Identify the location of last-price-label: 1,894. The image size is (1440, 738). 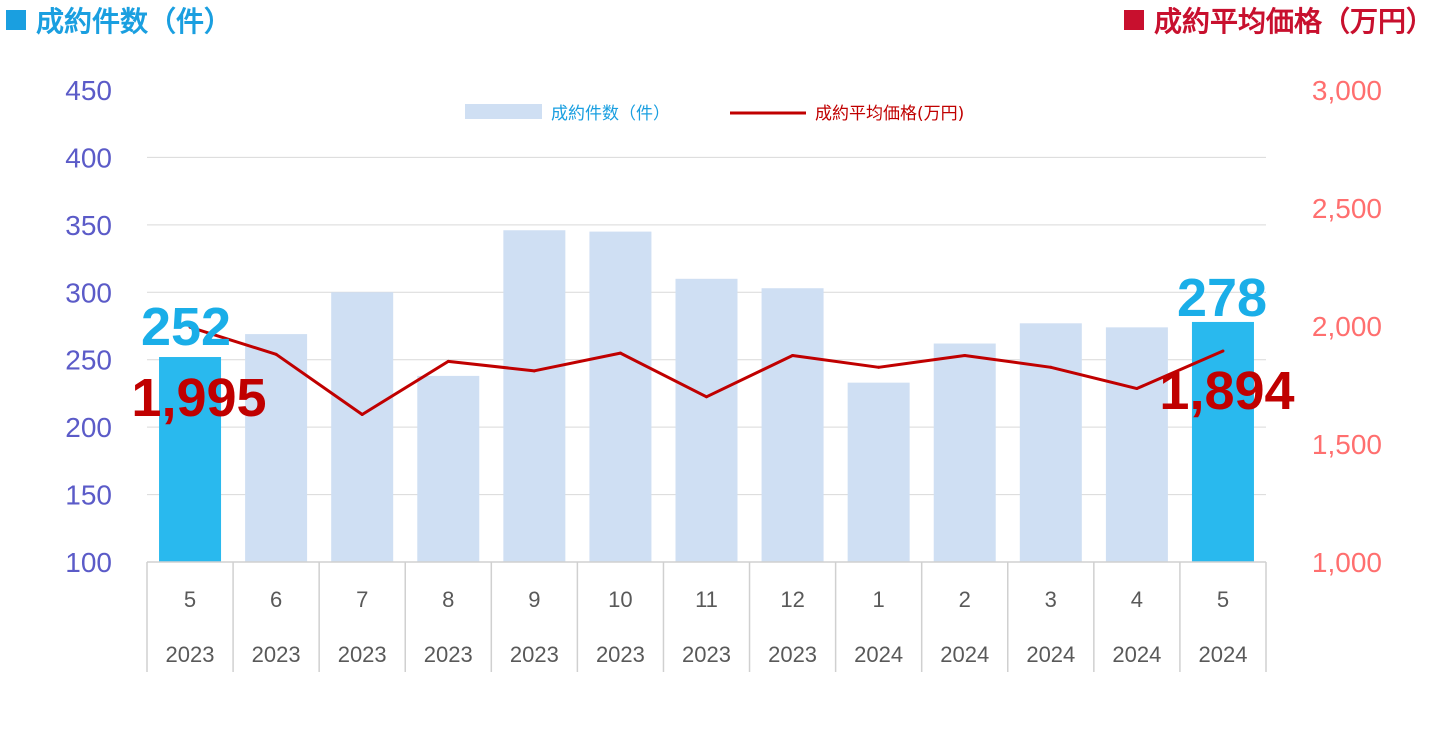
(1226, 391).